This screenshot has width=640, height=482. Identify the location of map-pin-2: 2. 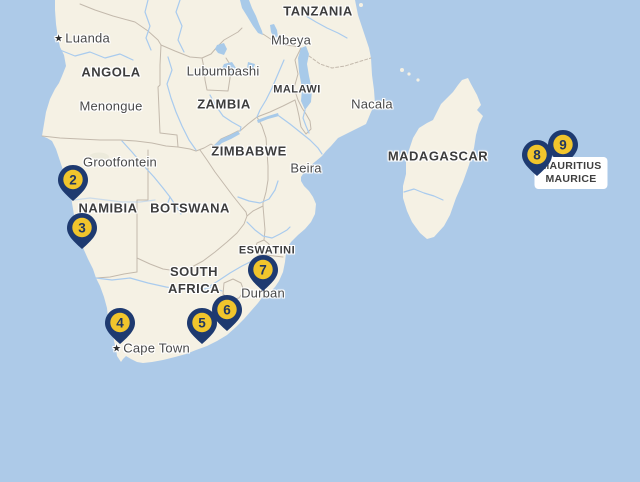
(73, 182).